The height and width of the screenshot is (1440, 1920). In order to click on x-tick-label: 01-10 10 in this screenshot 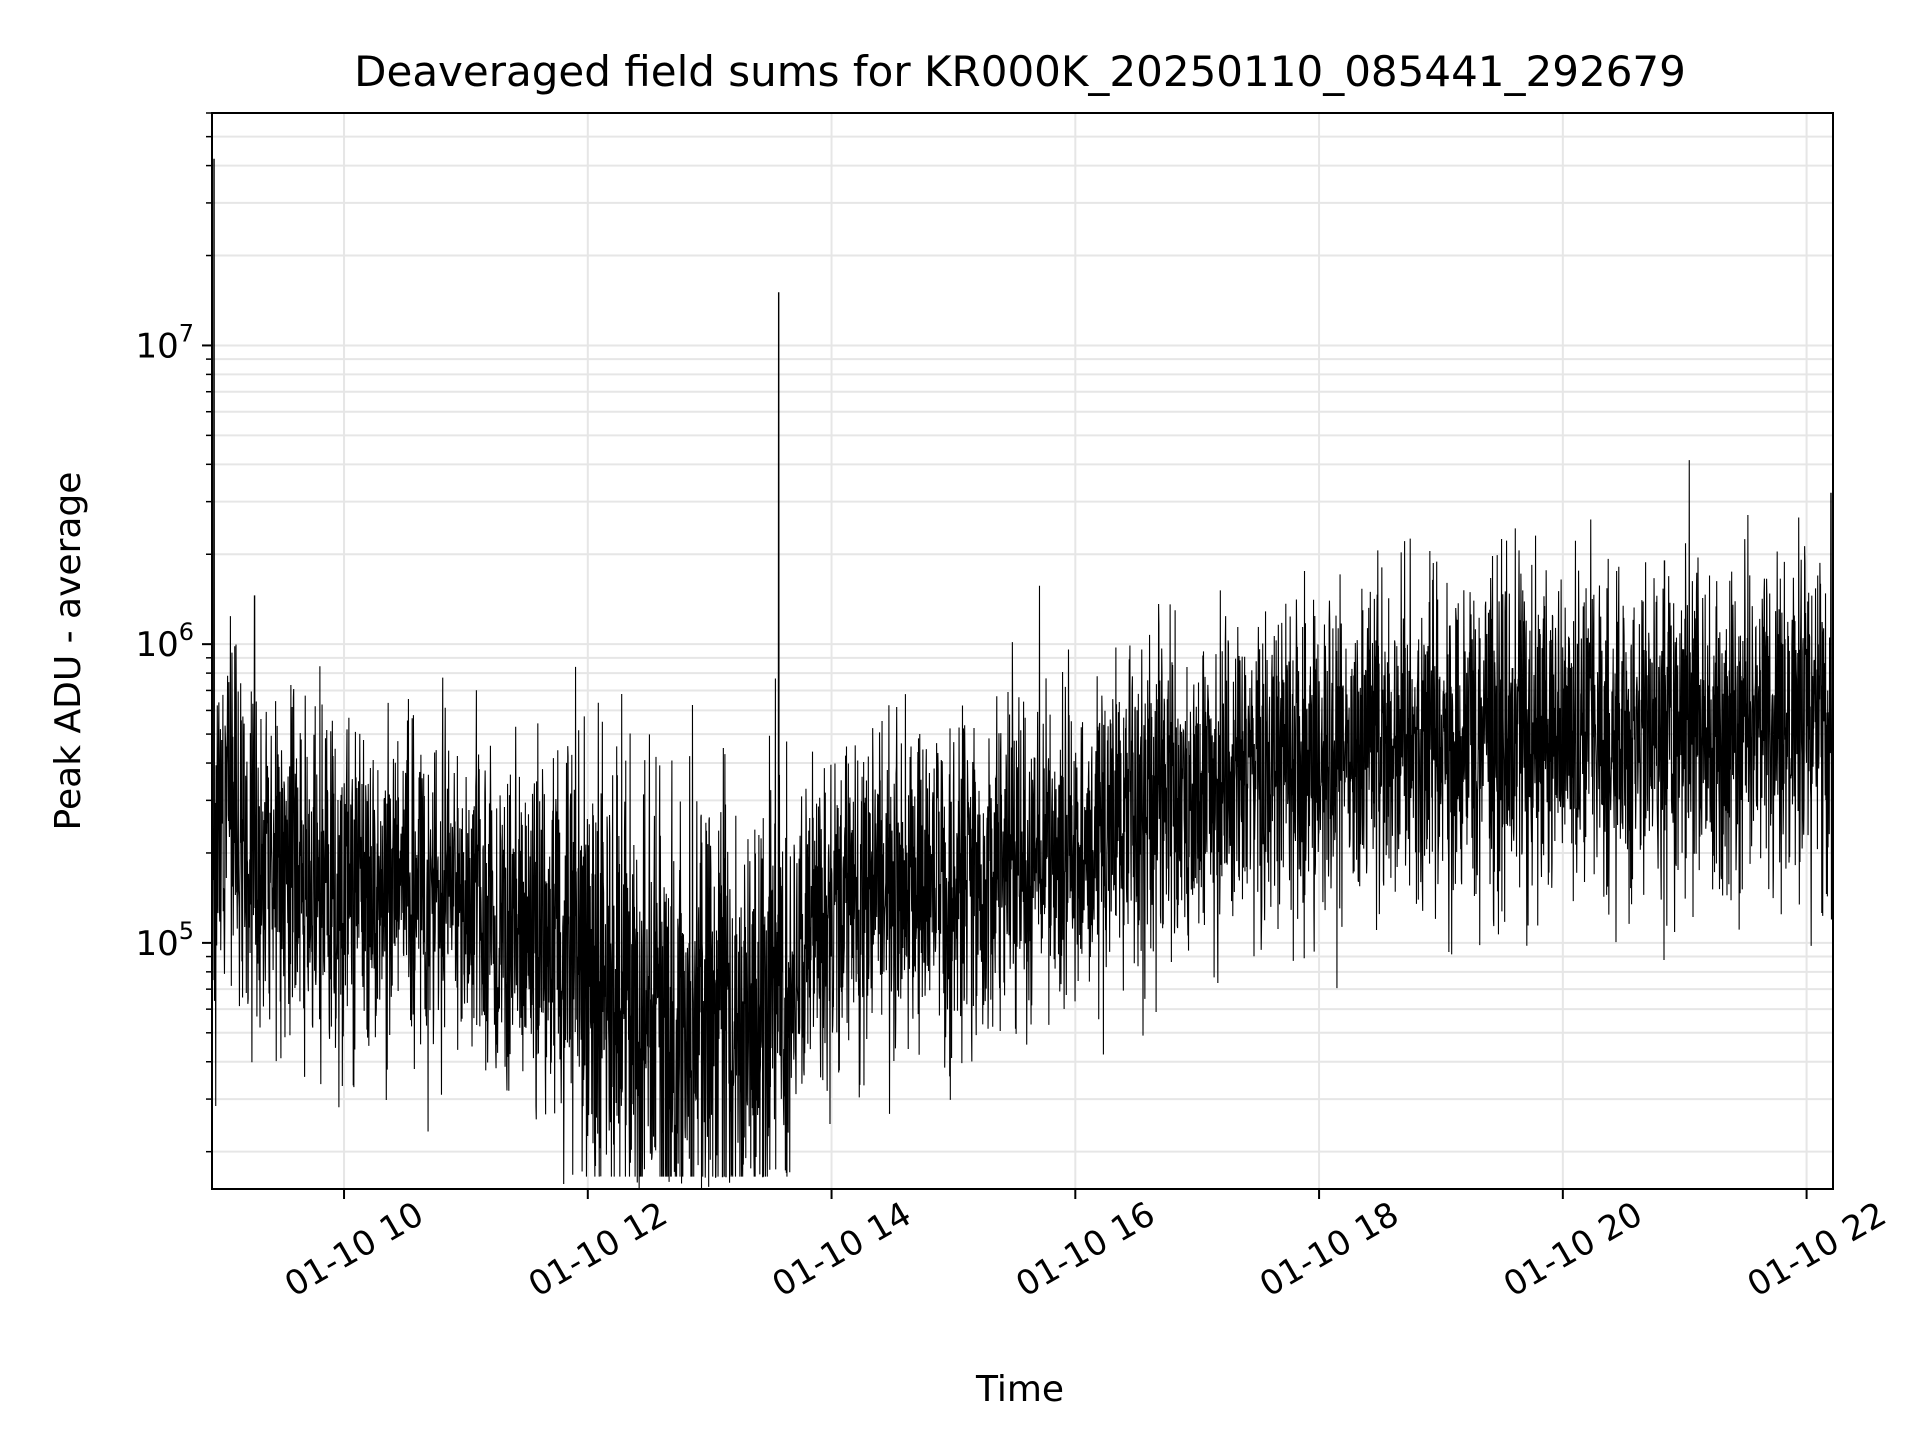, I will do `click(354, 1249)`.